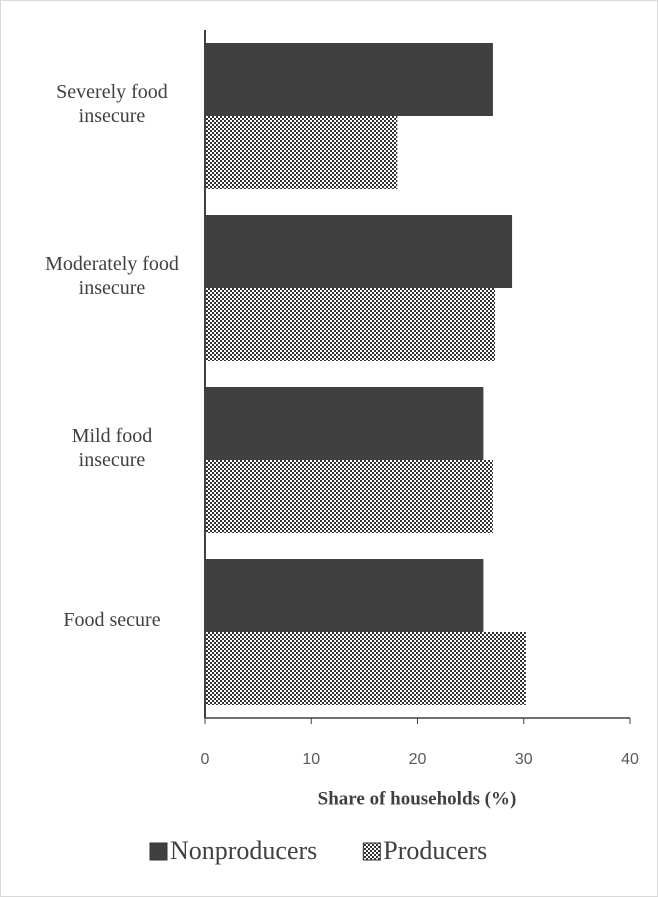 The width and height of the screenshot is (658, 897). What do you see at coordinates (524, 759) in the screenshot?
I see `x-tick-label: 30` at bounding box center [524, 759].